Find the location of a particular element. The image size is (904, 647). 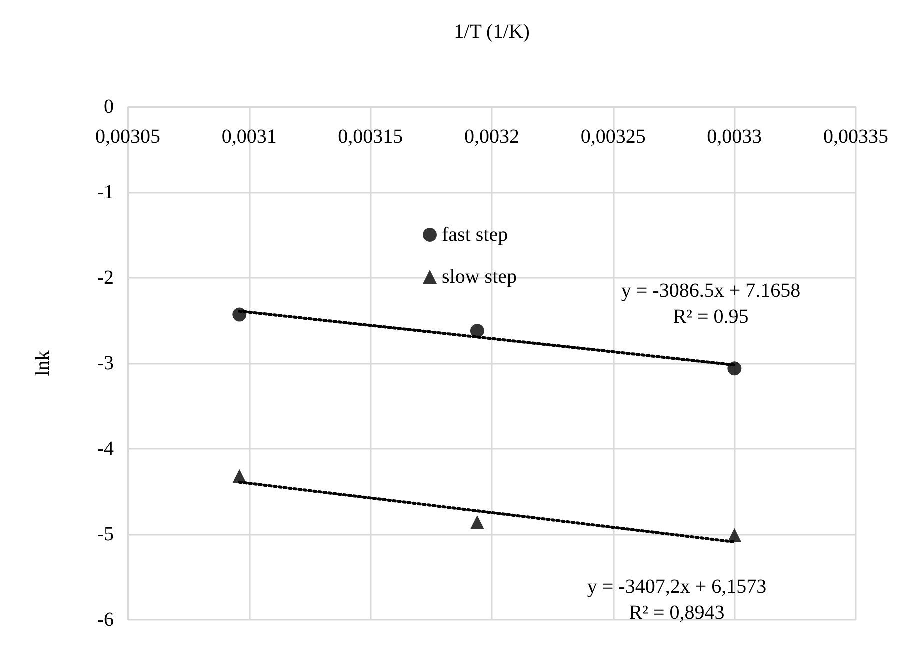

x-tick-label: 0,00315 is located at coordinates (371, 137).